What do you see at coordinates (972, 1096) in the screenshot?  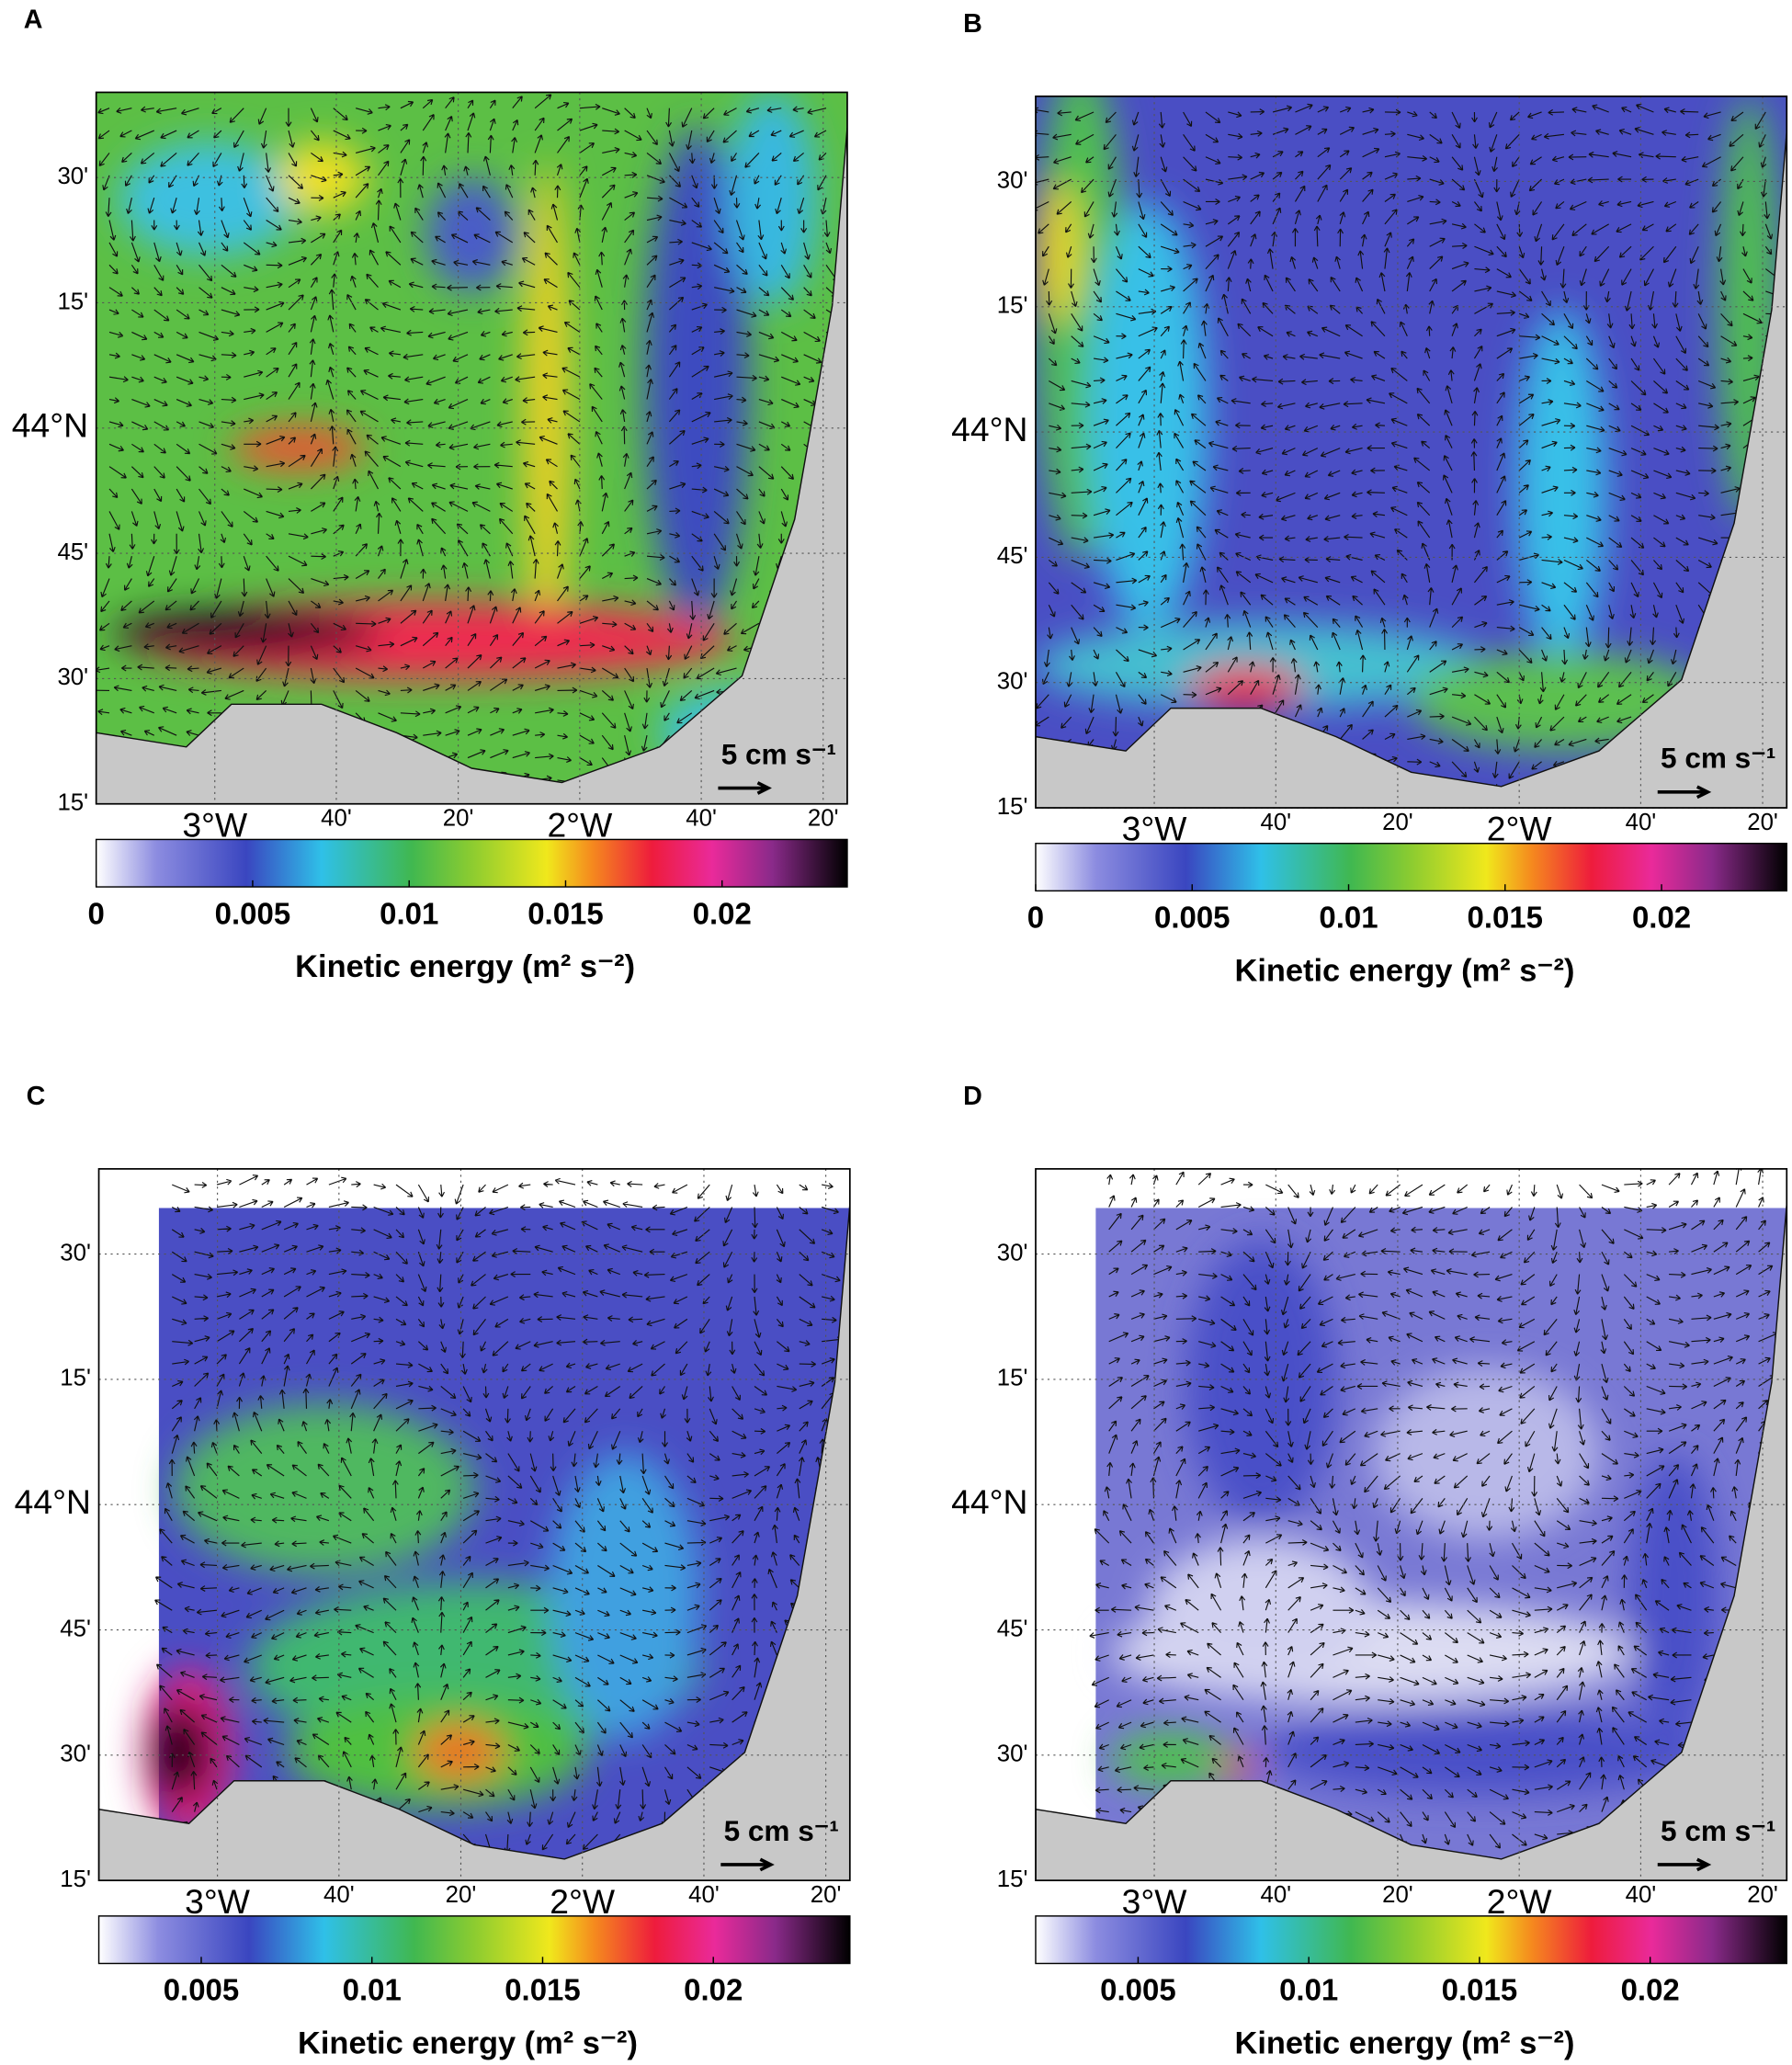 I see `panel-label: D` at bounding box center [972, 1096].